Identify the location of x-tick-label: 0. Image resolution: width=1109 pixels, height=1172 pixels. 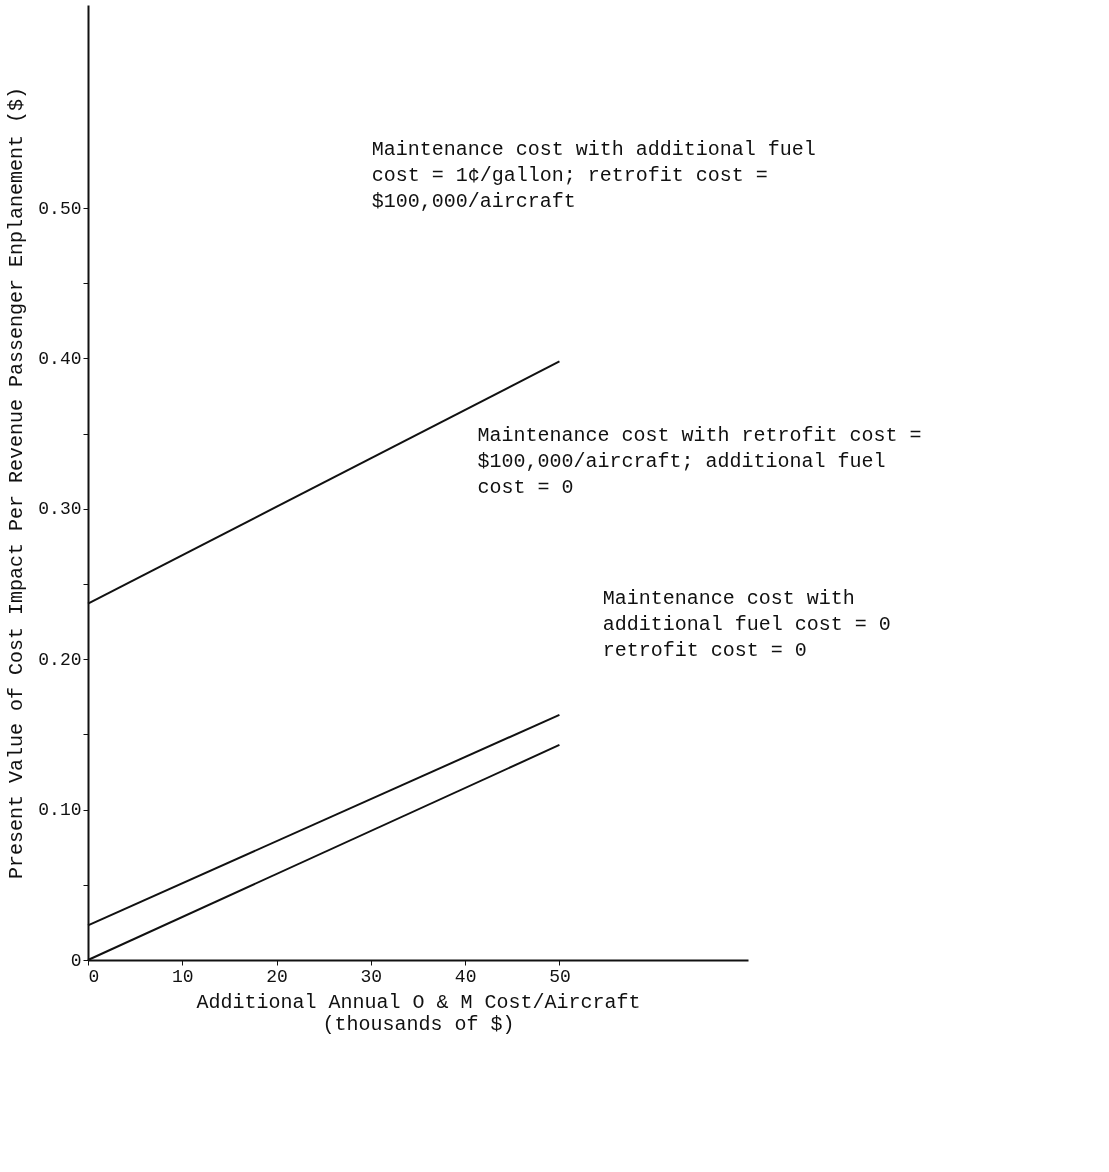
(94, 976).